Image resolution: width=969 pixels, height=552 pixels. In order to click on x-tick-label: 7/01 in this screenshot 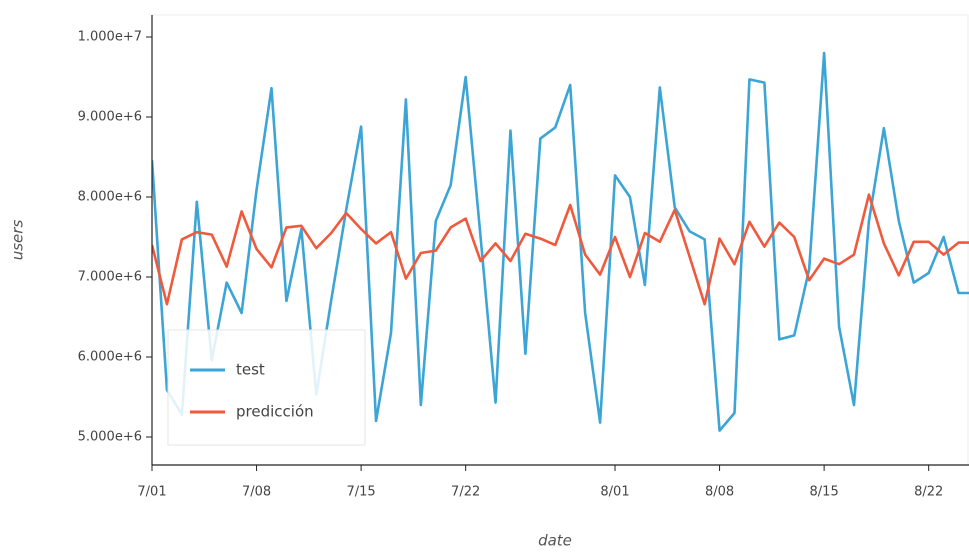, I will do `click(151, 492)`.